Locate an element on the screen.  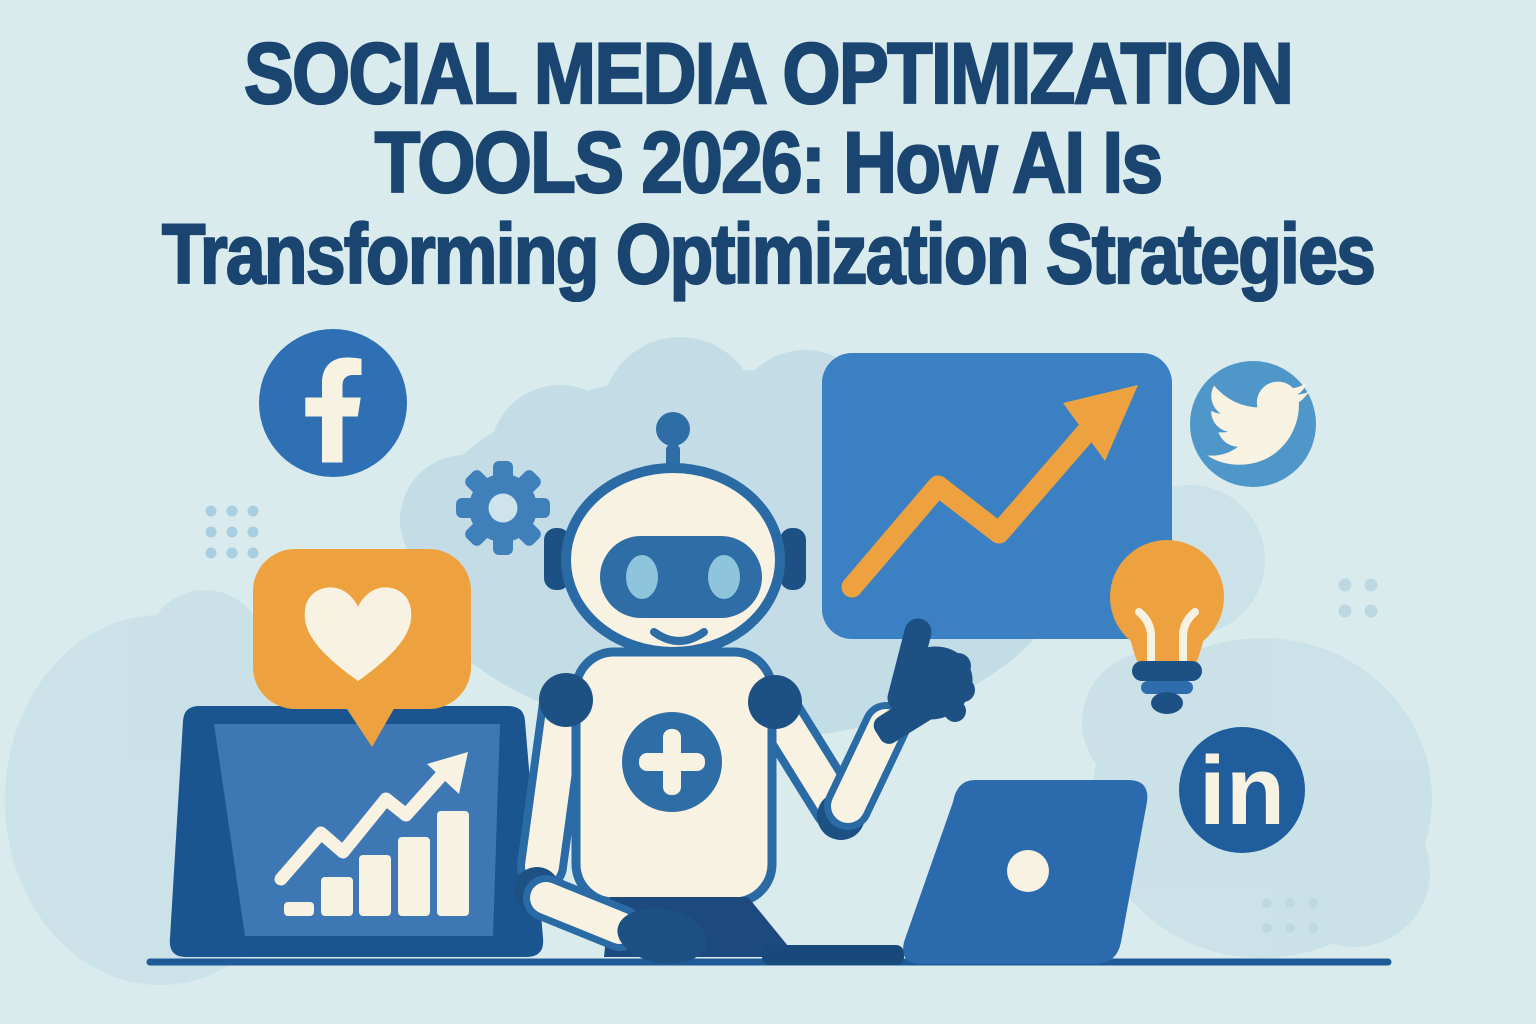
dot-grid-left is located at coordinates (232, 532).